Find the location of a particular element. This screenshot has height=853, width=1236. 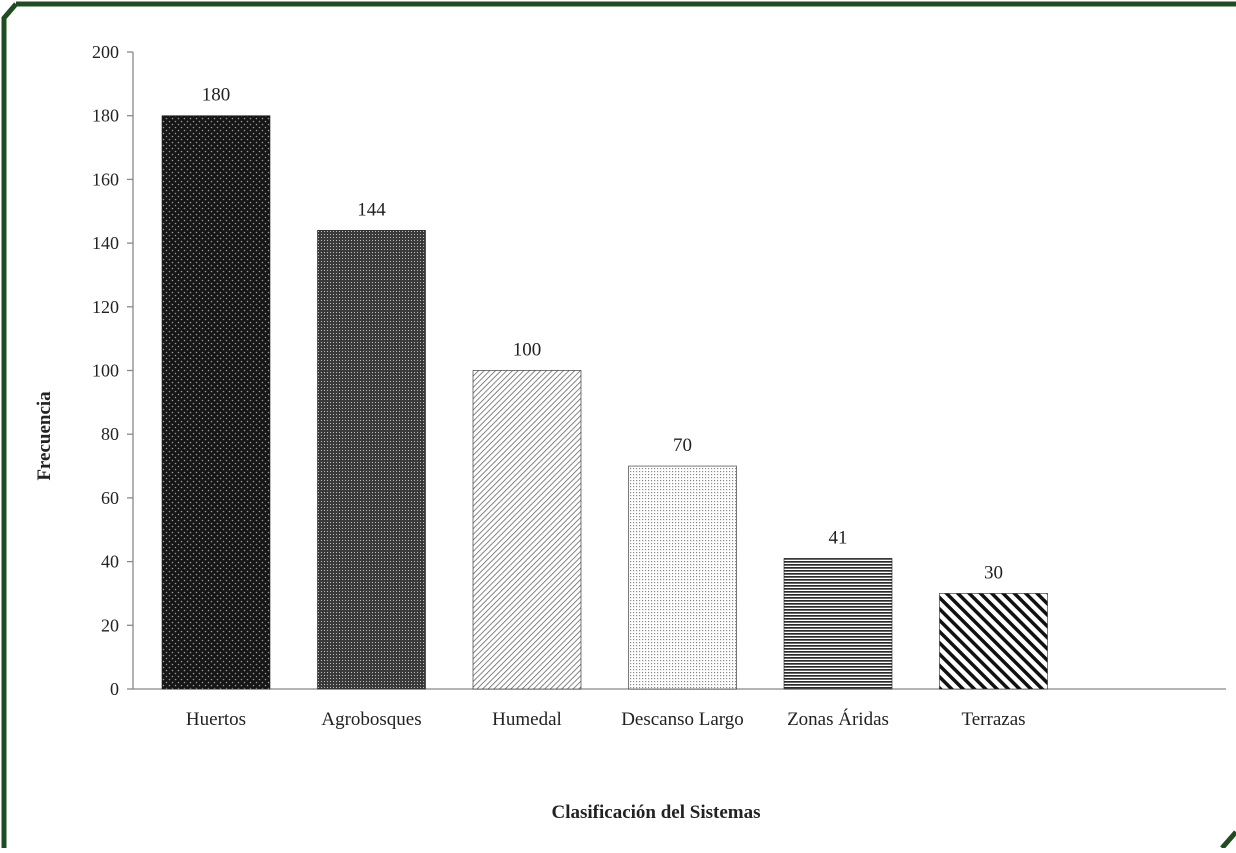

bar-humedal is located at coordinates (527, 530).